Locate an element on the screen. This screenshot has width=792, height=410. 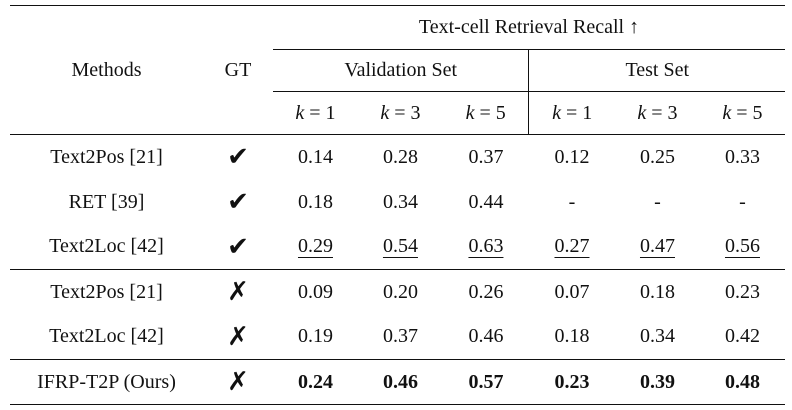
recall-group-header: Text-cell Retrieval Recall ↑ is located at coordinates (529, 27).